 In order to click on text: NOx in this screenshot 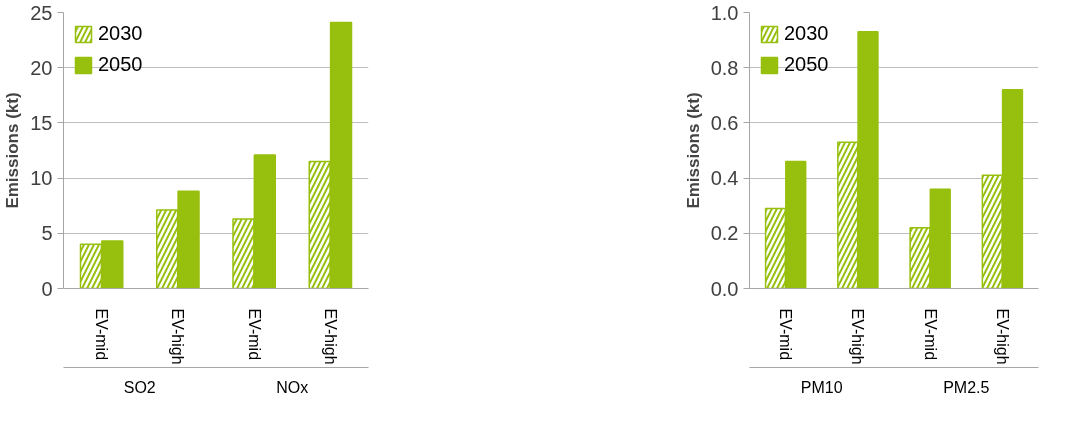, I will do `click(292, 387)`.